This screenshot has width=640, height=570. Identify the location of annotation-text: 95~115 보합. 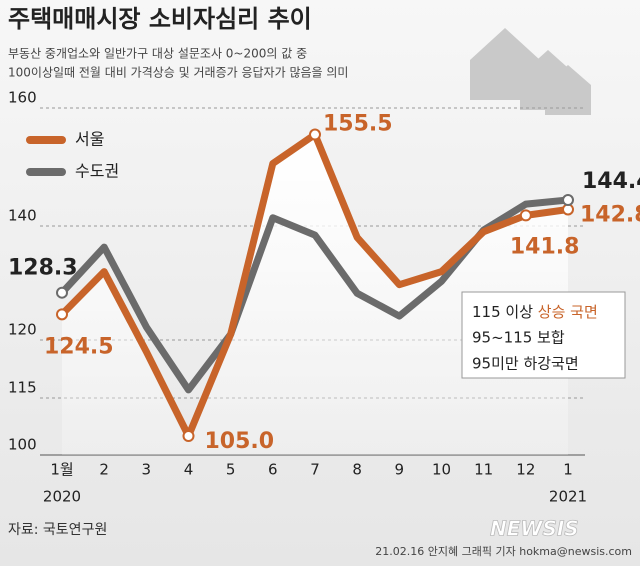
(518, 338).